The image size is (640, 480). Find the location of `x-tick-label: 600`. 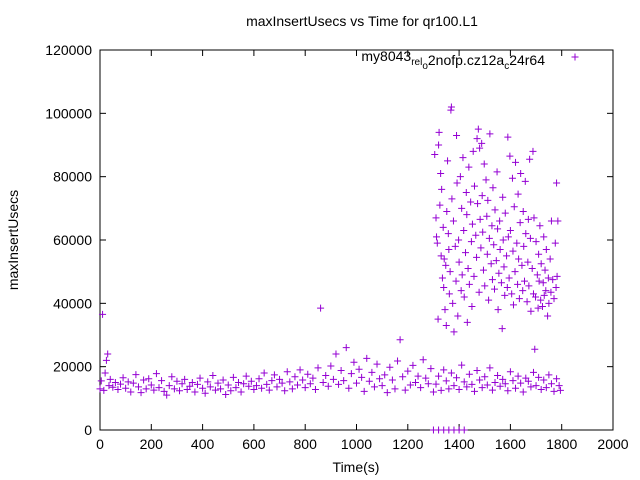

x-tick-label: 600 is located at coordinates (254, 444).